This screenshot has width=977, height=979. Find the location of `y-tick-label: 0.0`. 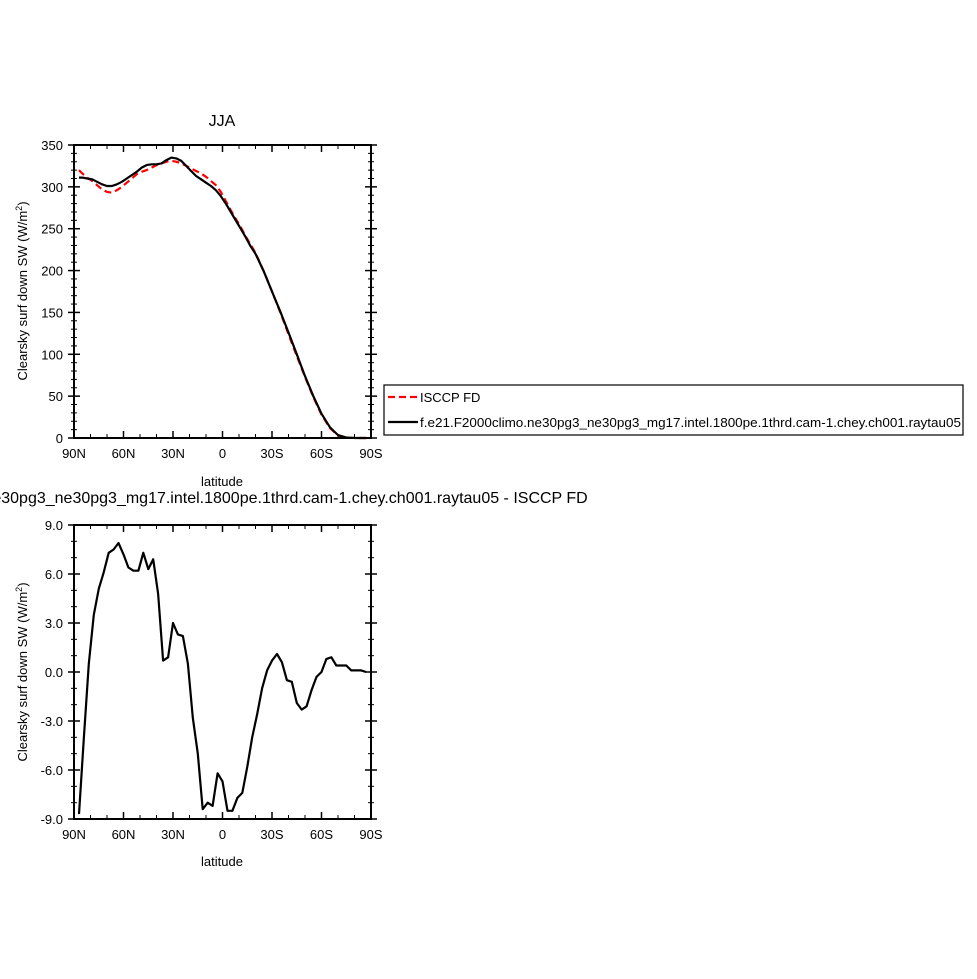

y-tick-label: 0.0 is located at coordinates (54, 672).